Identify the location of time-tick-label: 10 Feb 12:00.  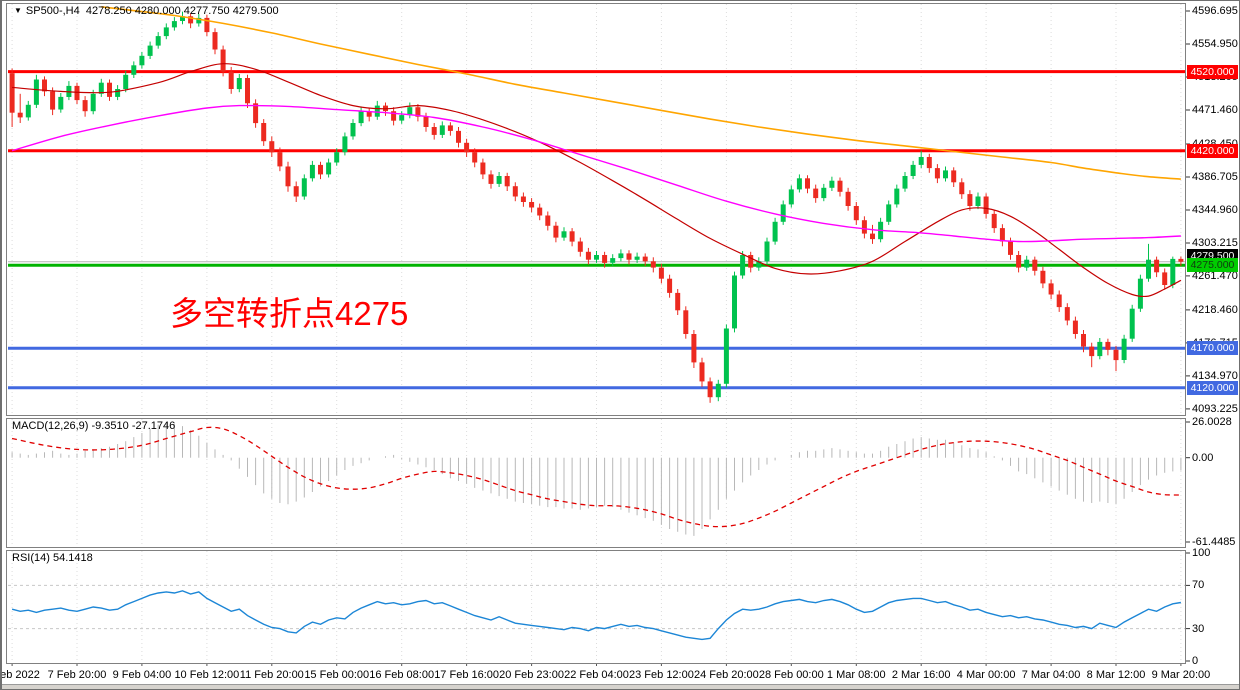
(207, 675).